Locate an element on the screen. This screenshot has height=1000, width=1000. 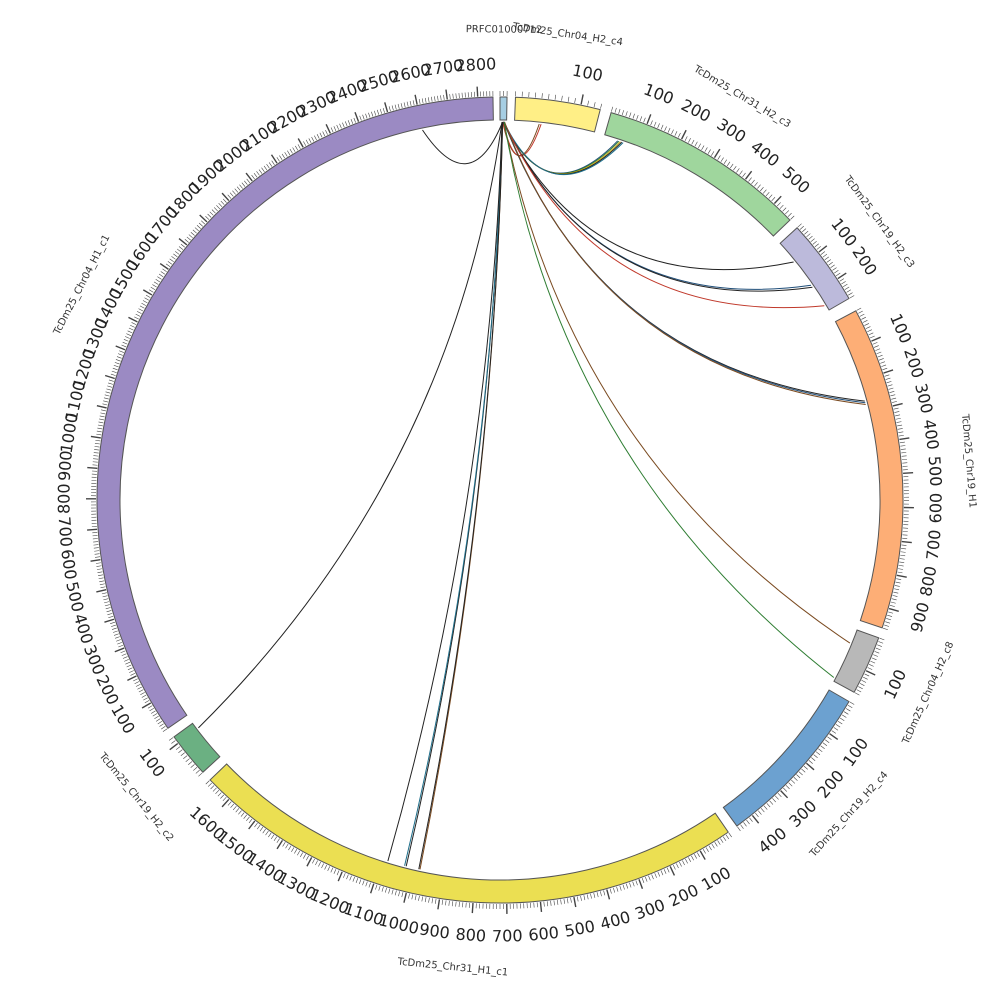
tick-label: 700 is located at coordinates (934, 545).